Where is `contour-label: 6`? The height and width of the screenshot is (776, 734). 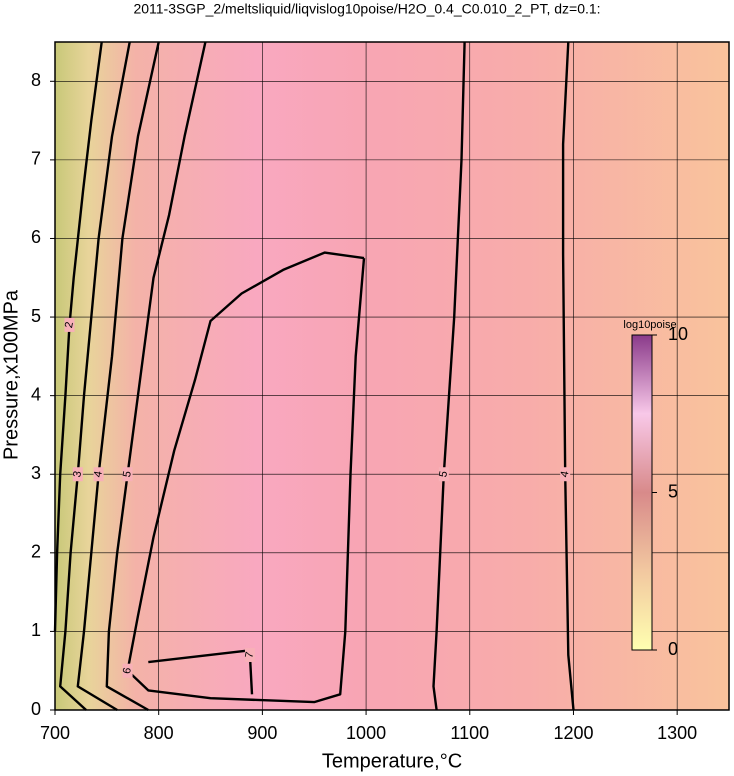 contour-label: 6 is located at coordinates (127, 671).